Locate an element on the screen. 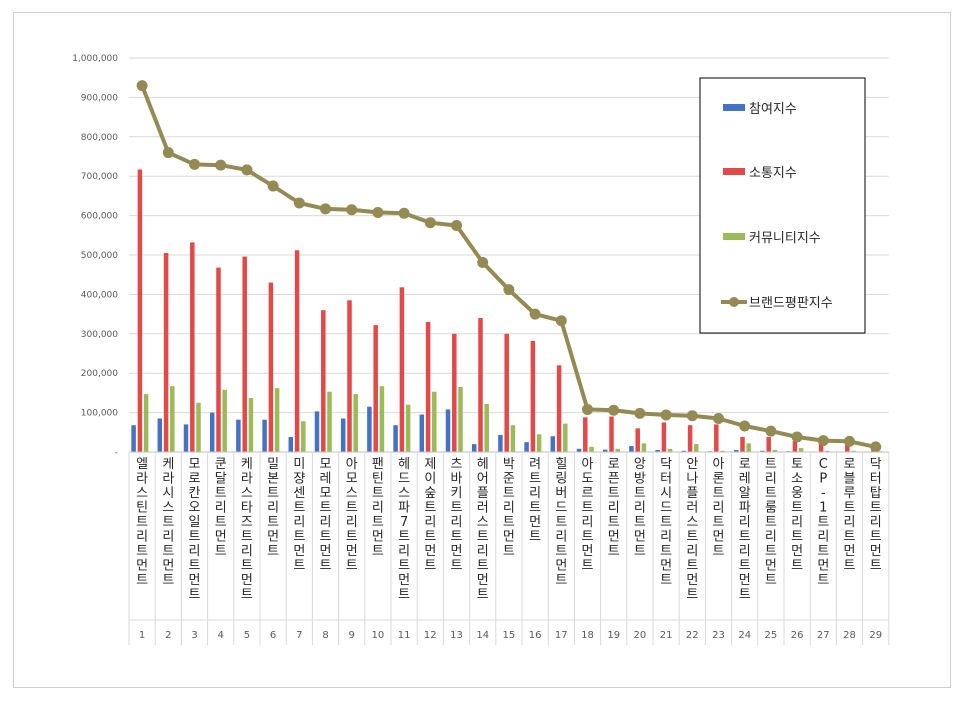  y-tick-label: 300,000 is located at coordinates (99, 335).